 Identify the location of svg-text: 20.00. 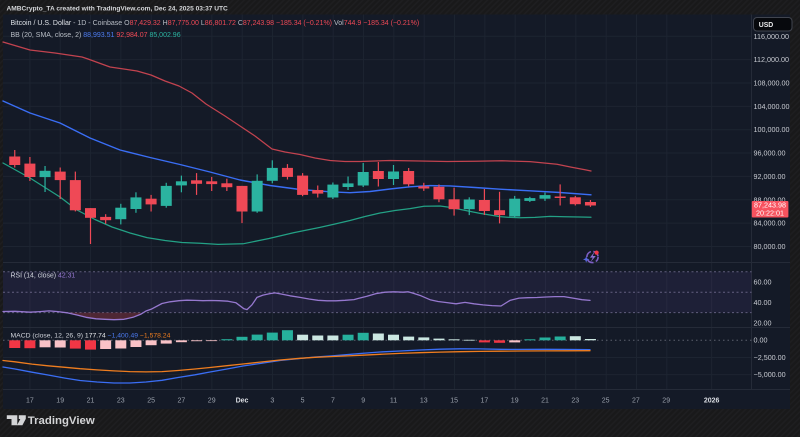
(763, 323).